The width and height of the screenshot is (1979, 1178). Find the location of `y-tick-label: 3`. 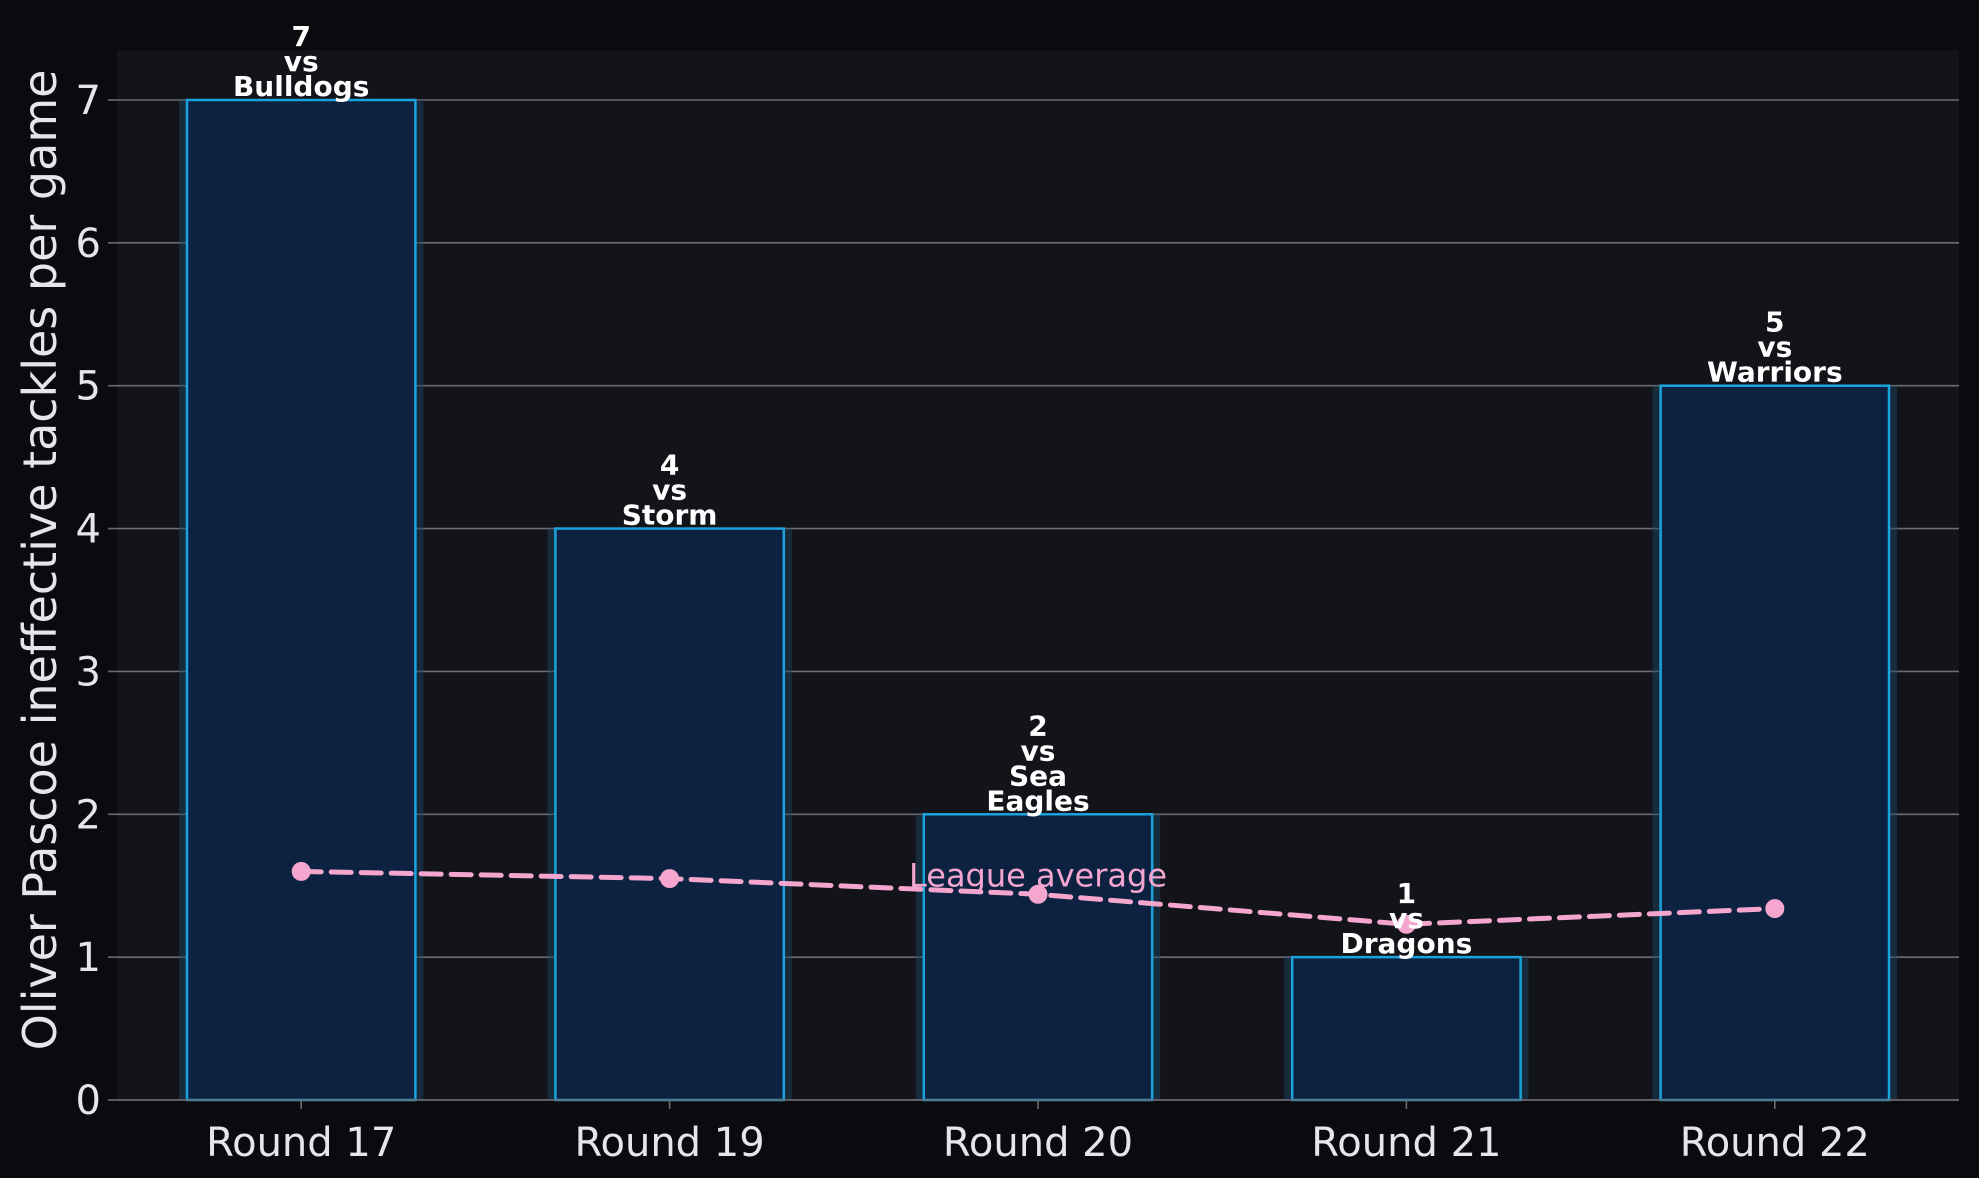

y-tick-label: 3 is located at coordinates (88, 672).